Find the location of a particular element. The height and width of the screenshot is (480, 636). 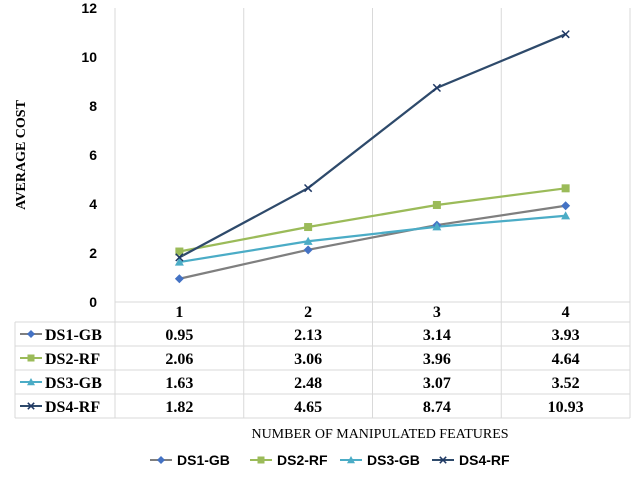

legend-label: DS4-RF is located at coordinates (484, 460).